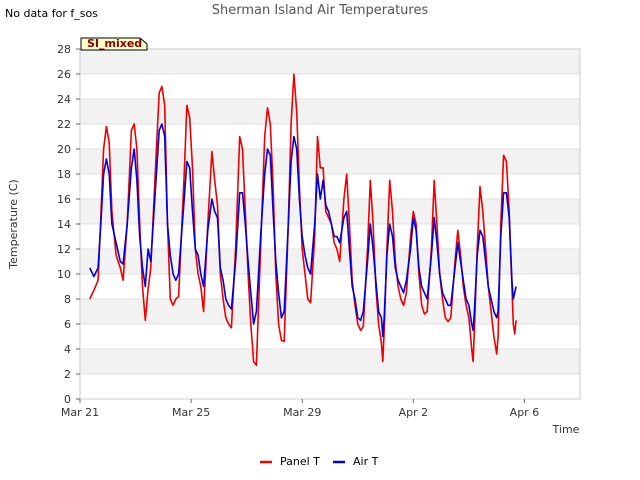 Image resolution: width=640 pixels, height=480 pixels. Describe the element at coordinates (67, 324) in the screenshot. I see `y-tick-label: 6` at that location.